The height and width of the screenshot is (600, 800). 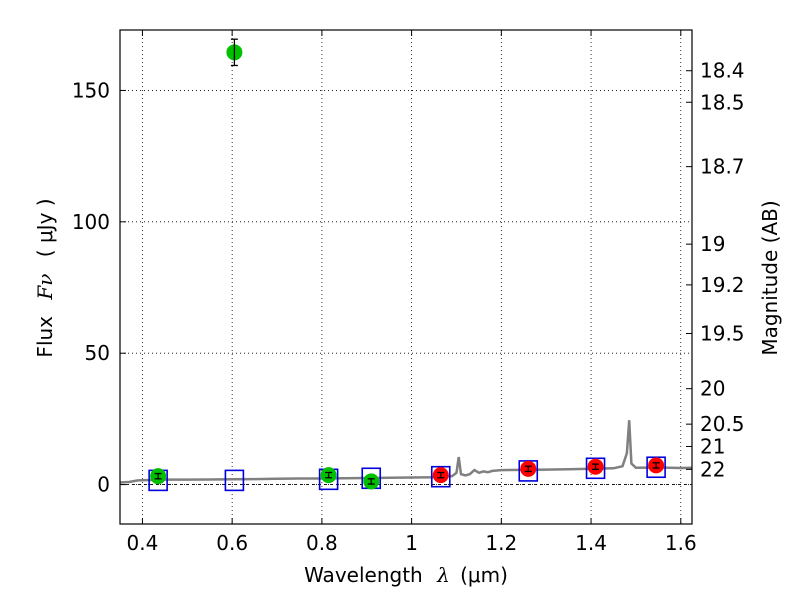 What do you see at coordinates (143, 543) in the screenshot?
I see `x-tick-label: 0.4` at bounding box center [143, 543].